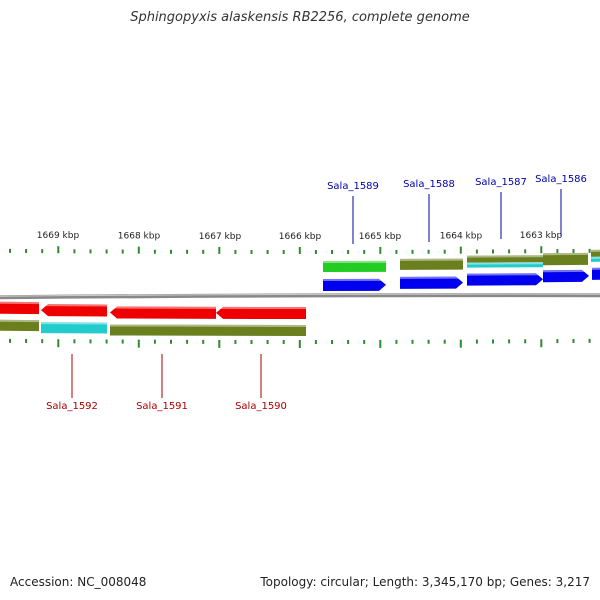 This screenshot has width=600, height=600. I want to click on forward-gene-label: Sala_1588, so click(429, 184).